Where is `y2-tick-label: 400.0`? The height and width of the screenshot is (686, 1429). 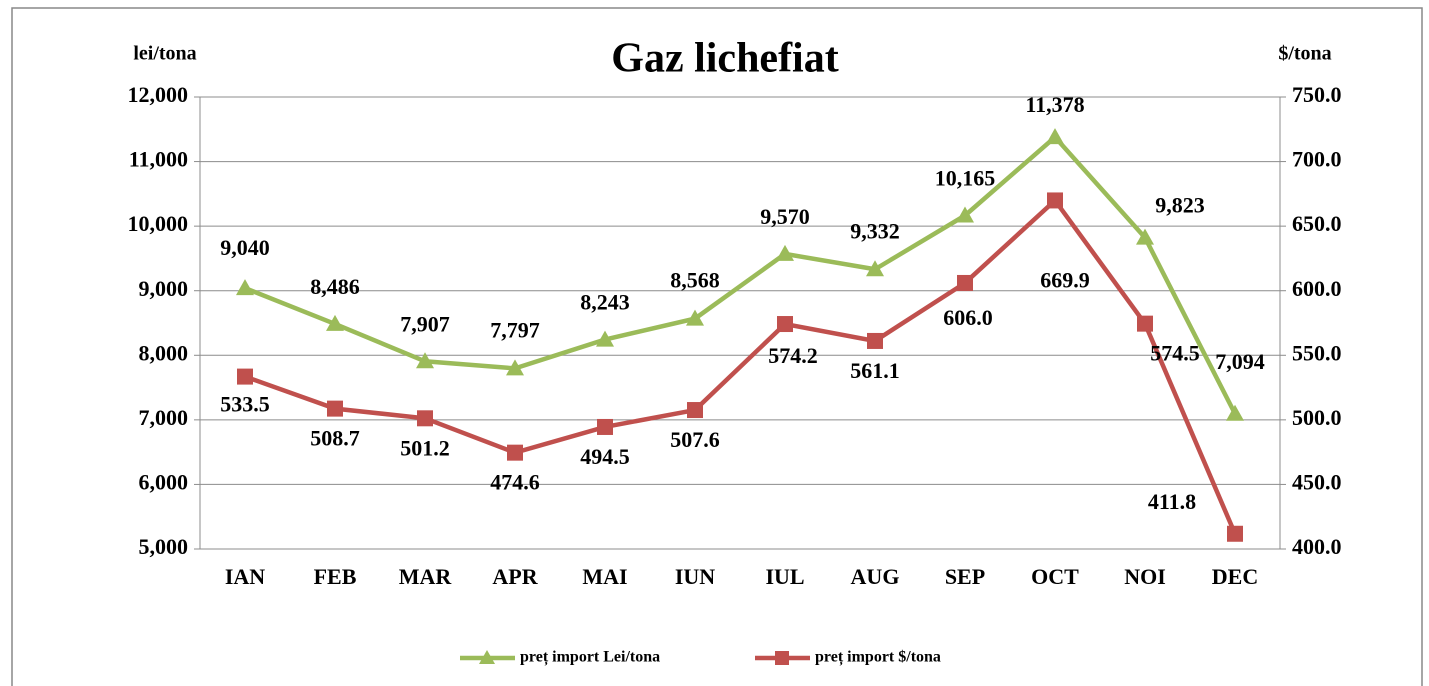
y2-tick-label: 400.0 is located at coordinates (1317, 546).